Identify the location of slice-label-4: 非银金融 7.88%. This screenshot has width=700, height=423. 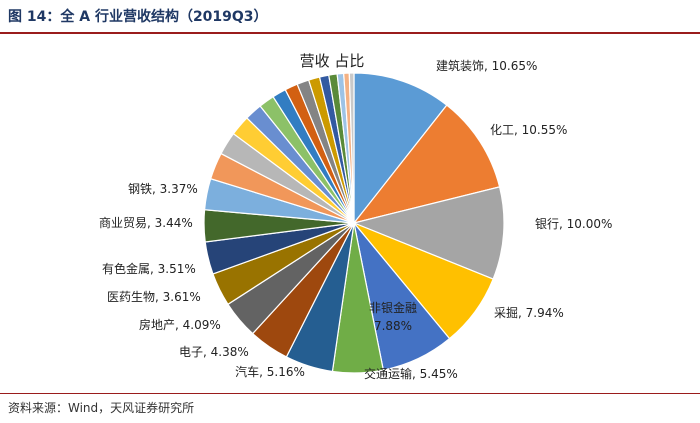
(393, 316).